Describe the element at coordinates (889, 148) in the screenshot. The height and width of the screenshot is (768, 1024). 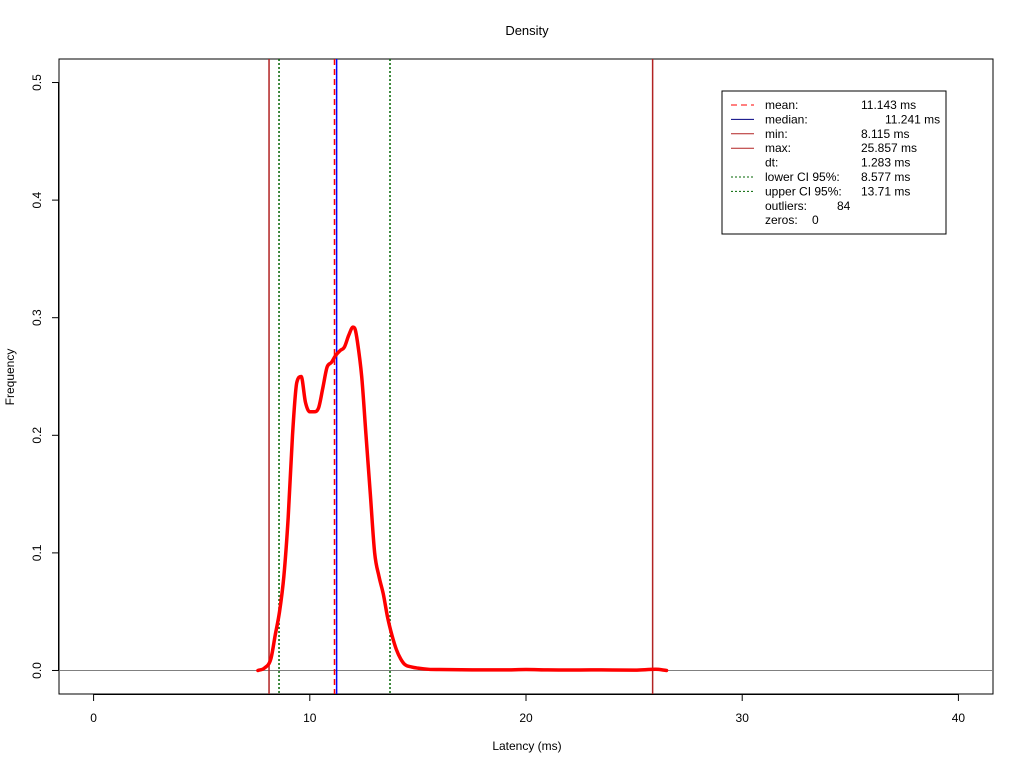
I see `legend-value: 25.857 ms` at that location.